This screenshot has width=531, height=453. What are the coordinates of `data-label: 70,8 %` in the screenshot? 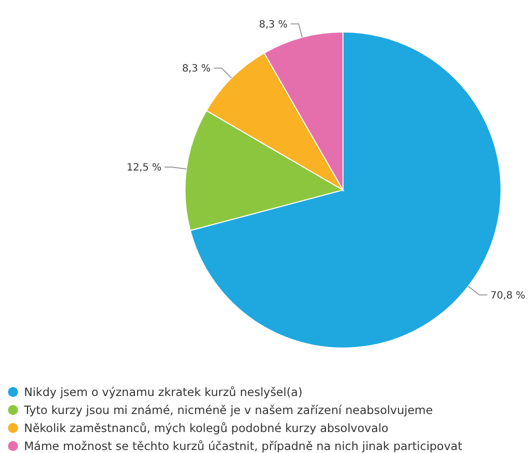 It's located at (508, 296).